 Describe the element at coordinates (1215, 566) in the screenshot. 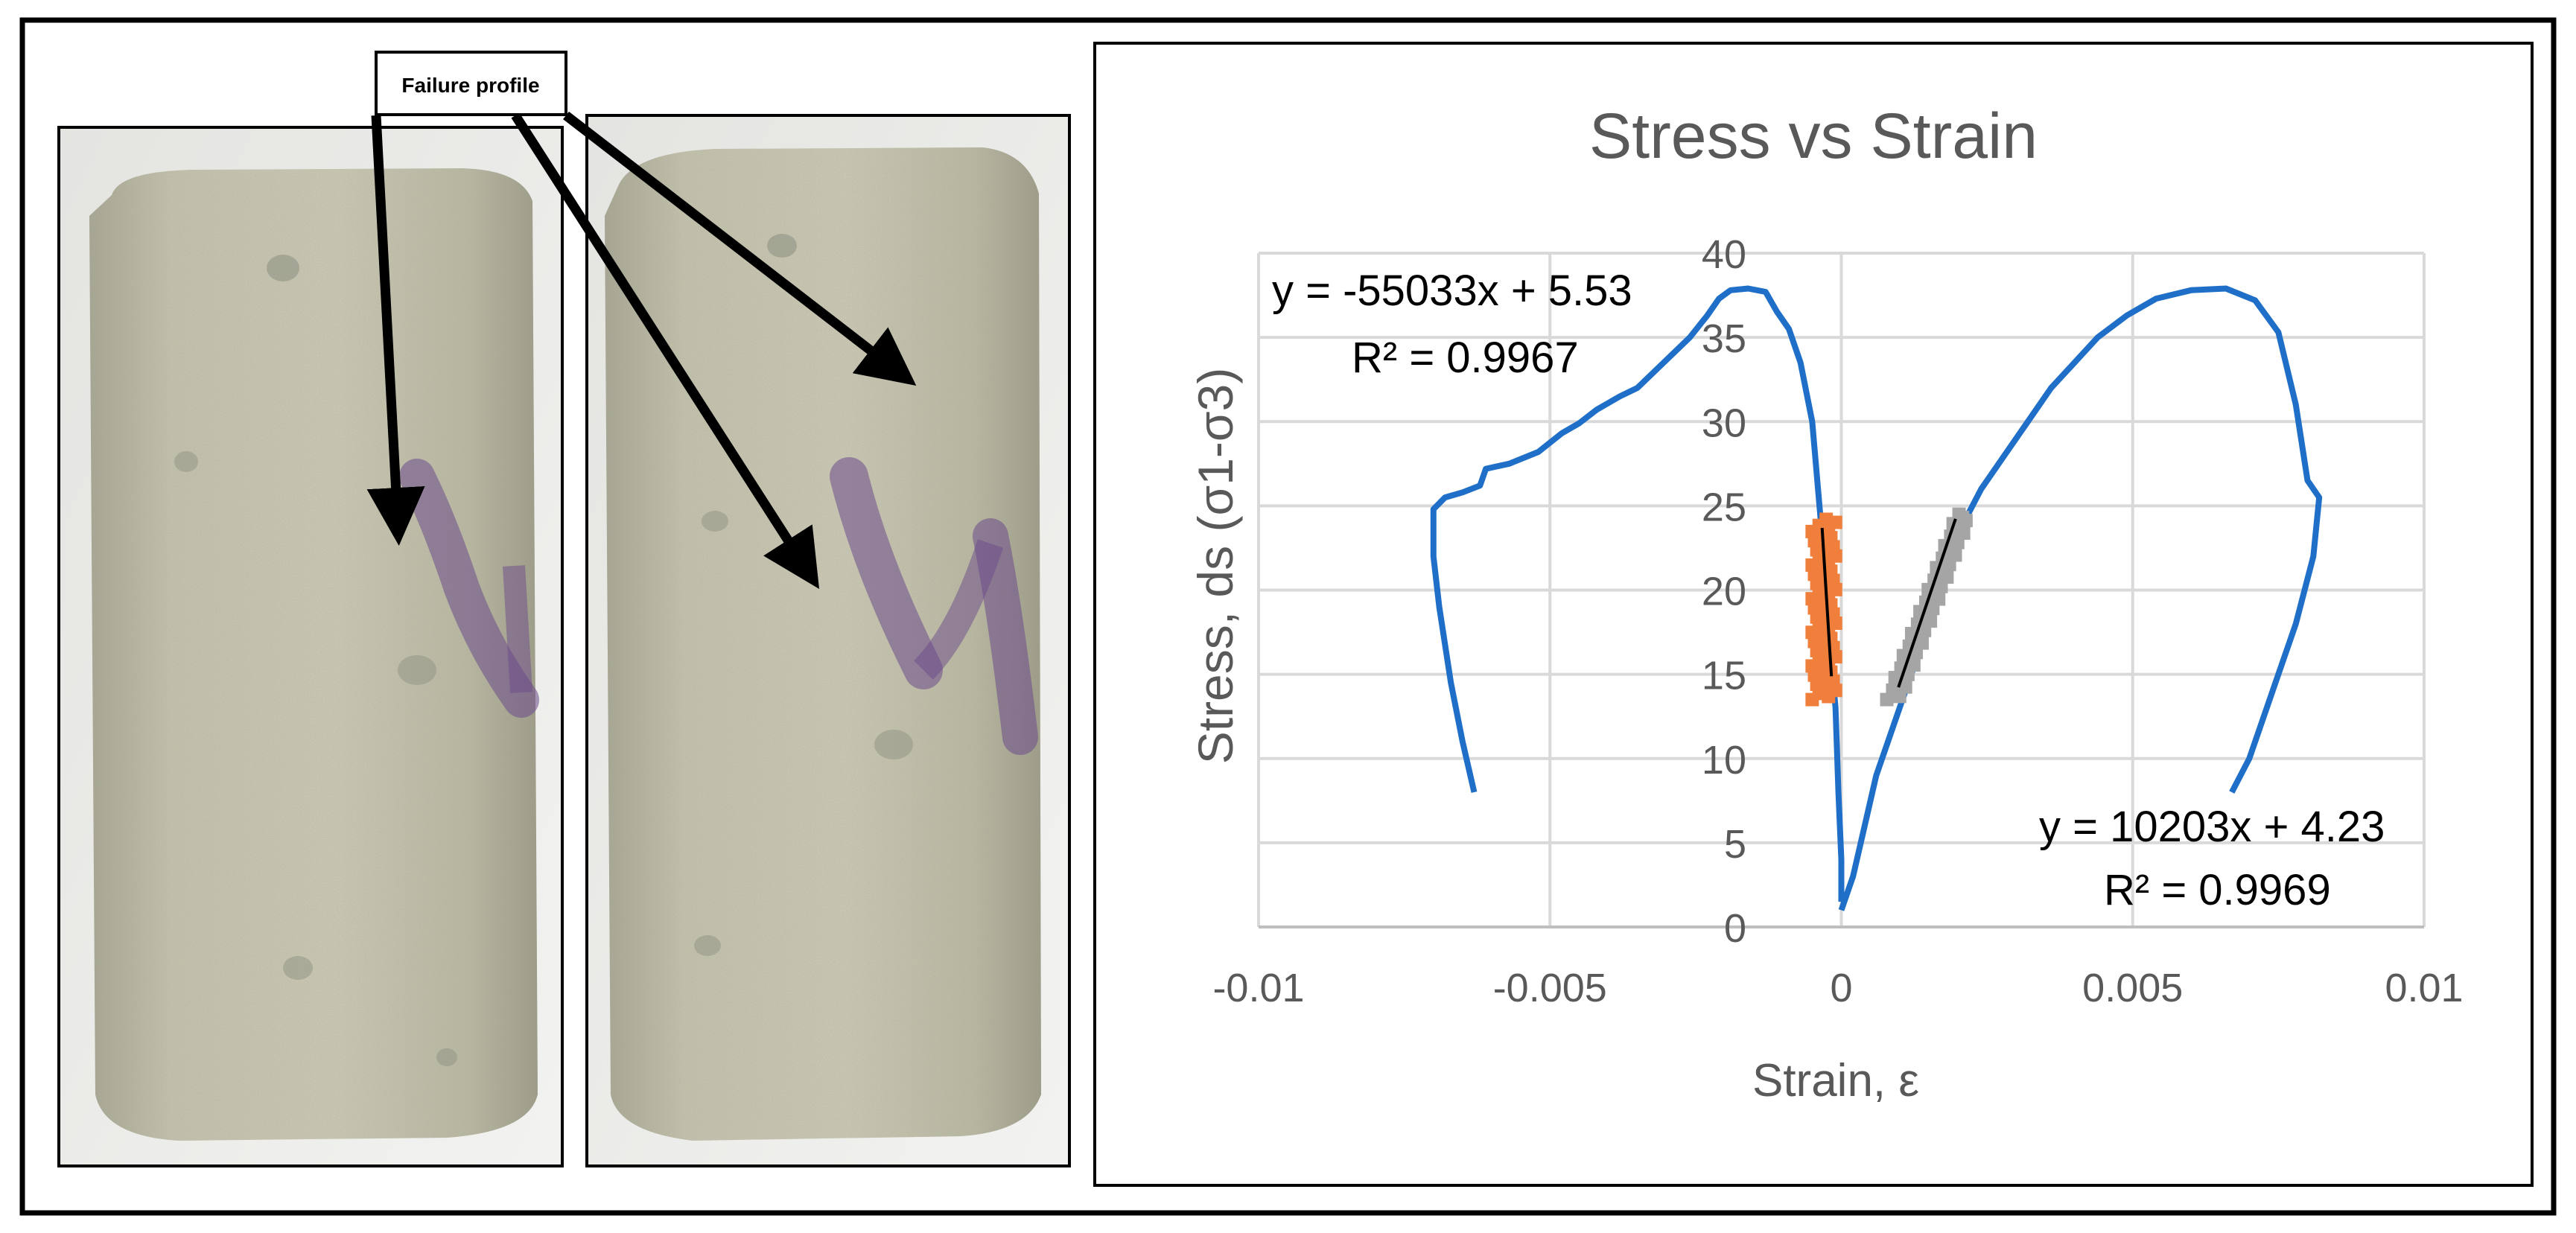

I see `y-axis-label: Stress, ds (σ1-σ3)` at that location.